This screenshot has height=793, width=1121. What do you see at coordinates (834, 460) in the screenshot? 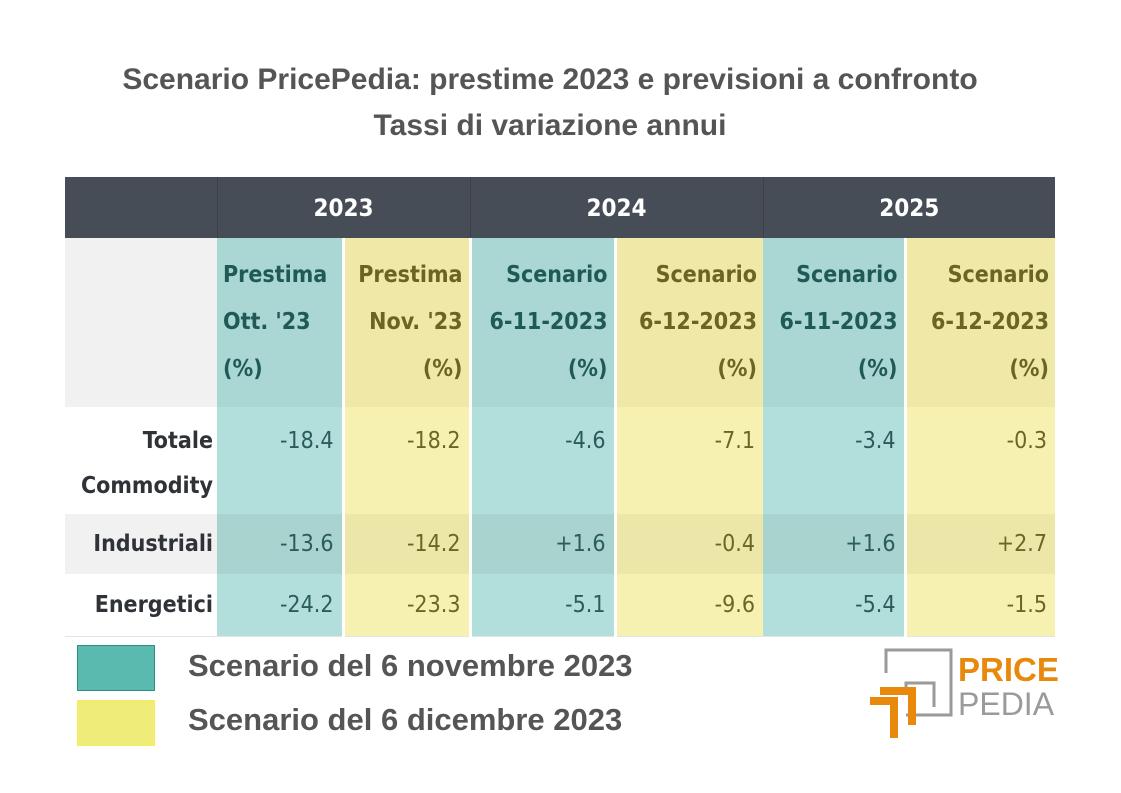
I see `value-cell: -3.4` at bounding box center [834, 460].